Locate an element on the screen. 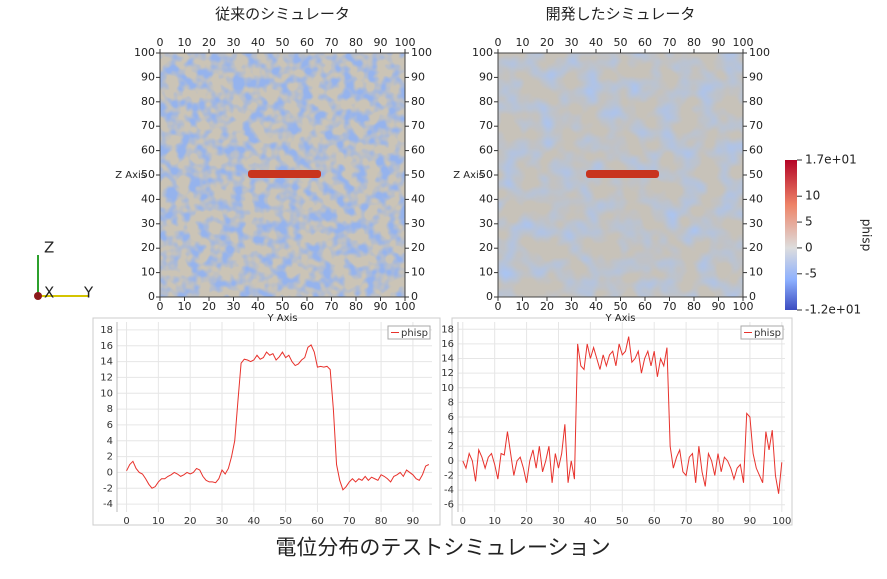  colorbar-tick-label: 5 is located at coordinates (809, 222).